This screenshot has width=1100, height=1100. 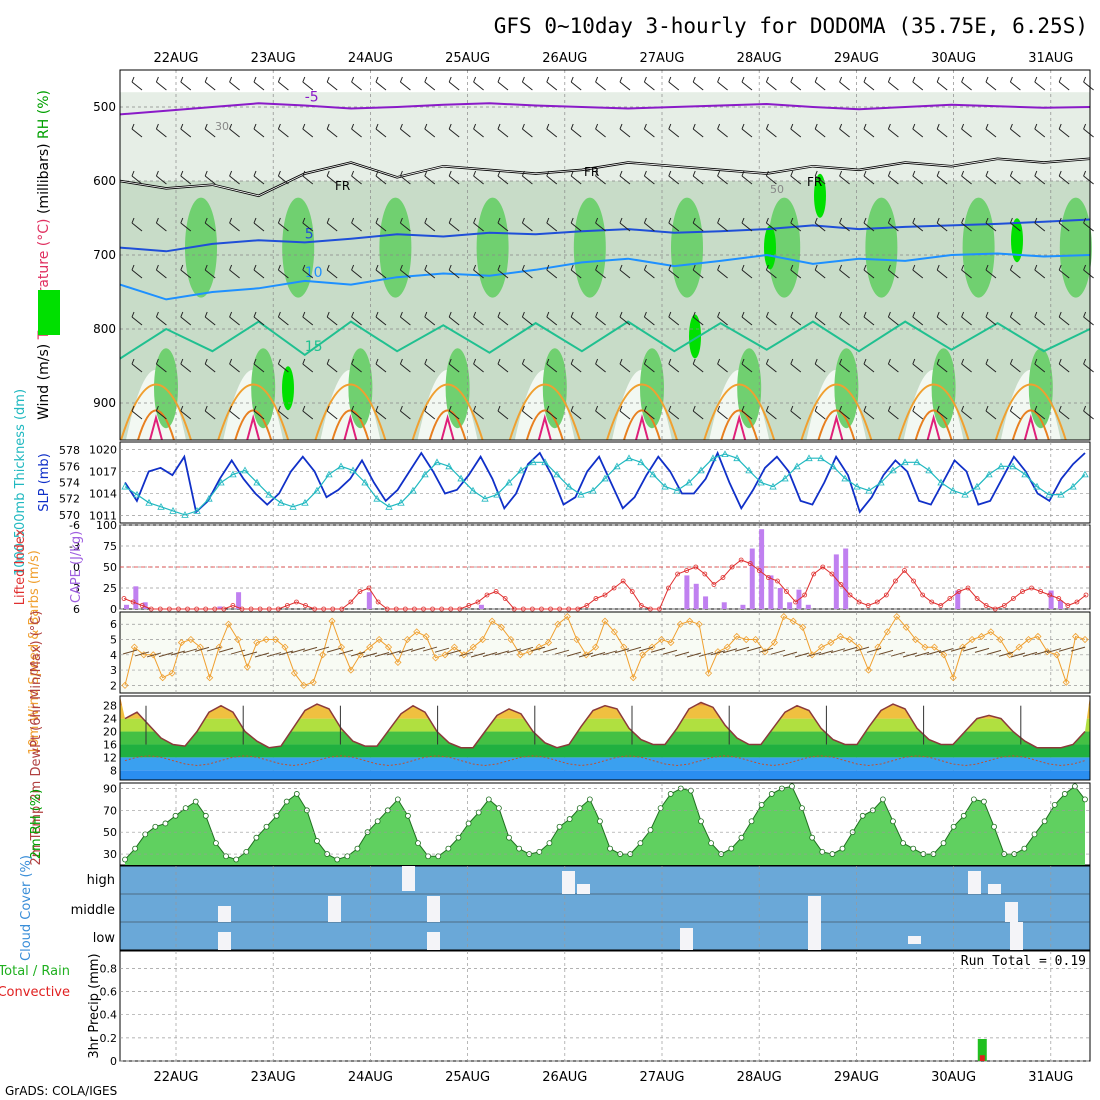 I want to click on date-label-bottom: 27AUG, so click(x=661, y=1077).